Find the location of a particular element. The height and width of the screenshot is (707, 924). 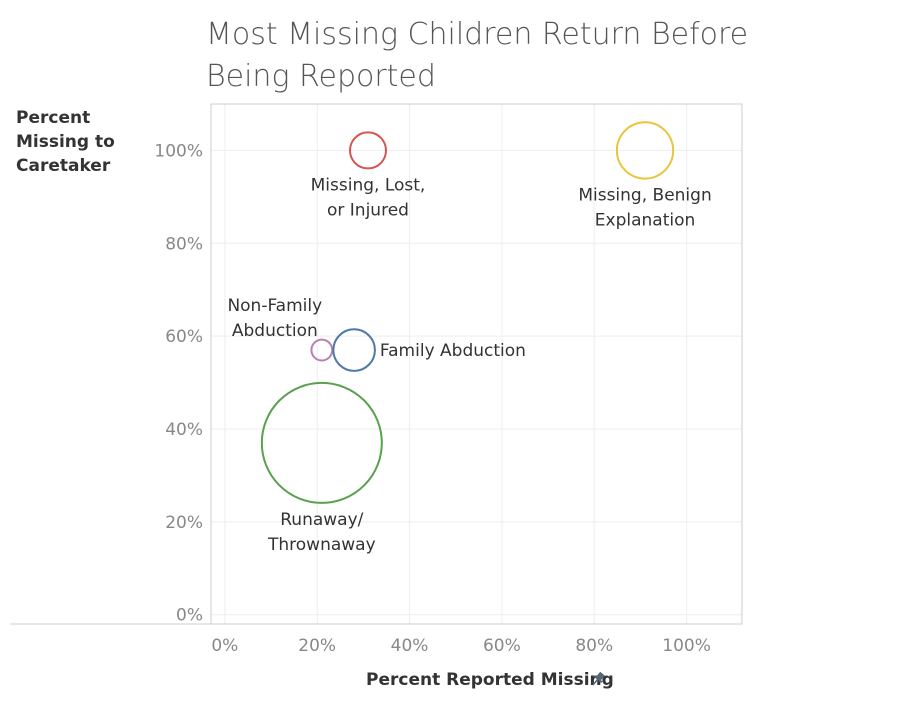

pin-icon is located at coordinates (598, 679).